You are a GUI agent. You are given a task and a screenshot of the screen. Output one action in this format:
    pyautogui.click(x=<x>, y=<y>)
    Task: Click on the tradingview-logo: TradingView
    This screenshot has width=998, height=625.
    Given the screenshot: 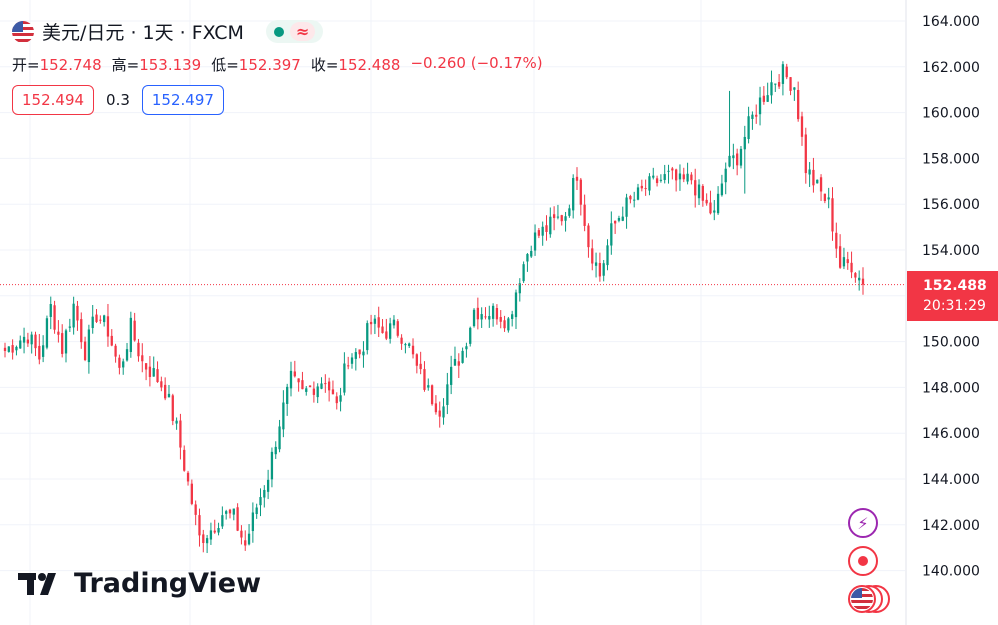 What is the action you would take?
    pyautogui.click(x=139, y=583)
    